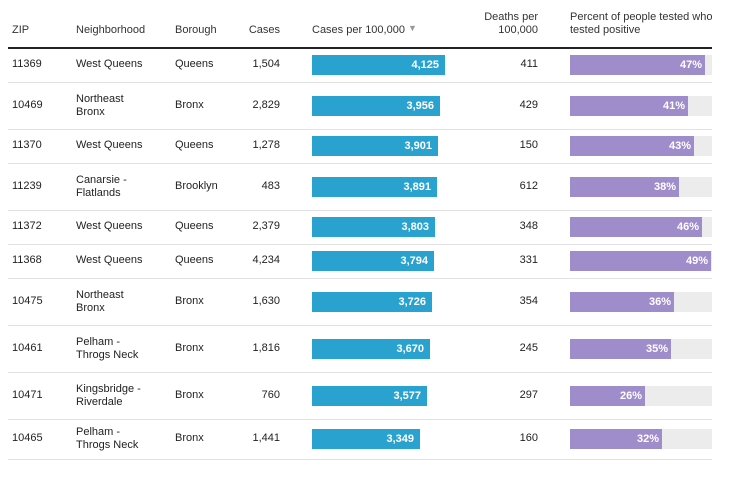 The width and height of the screenshot is (749, 480). Describe the element at coordinates (636, 227) in the screenshot. I see `percent-positive-bar: 46%` at that location.